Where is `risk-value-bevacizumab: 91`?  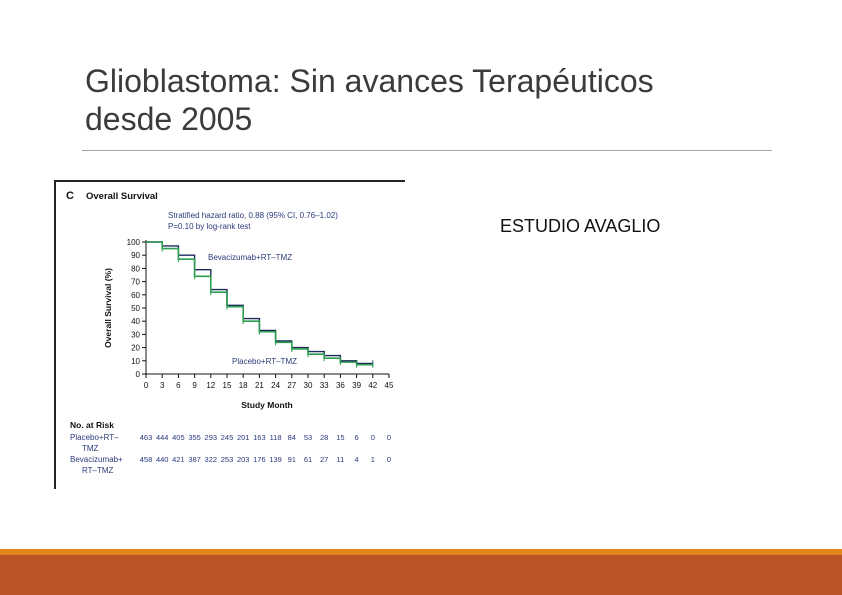 risk-value-bevacizumab: 91 is located at coordinates (292, 459).